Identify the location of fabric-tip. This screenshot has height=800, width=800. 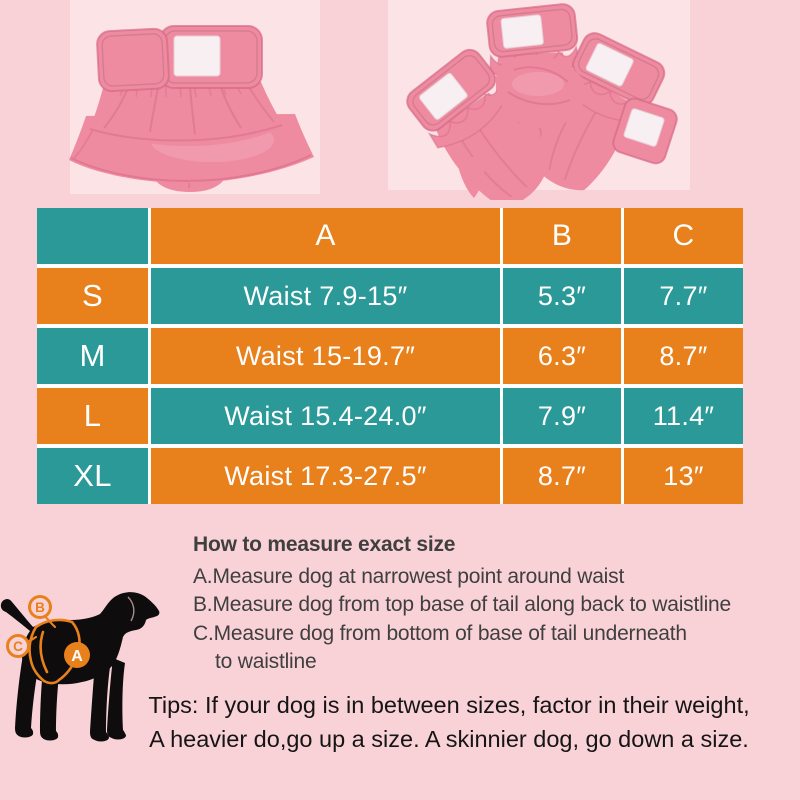
(470, 177).